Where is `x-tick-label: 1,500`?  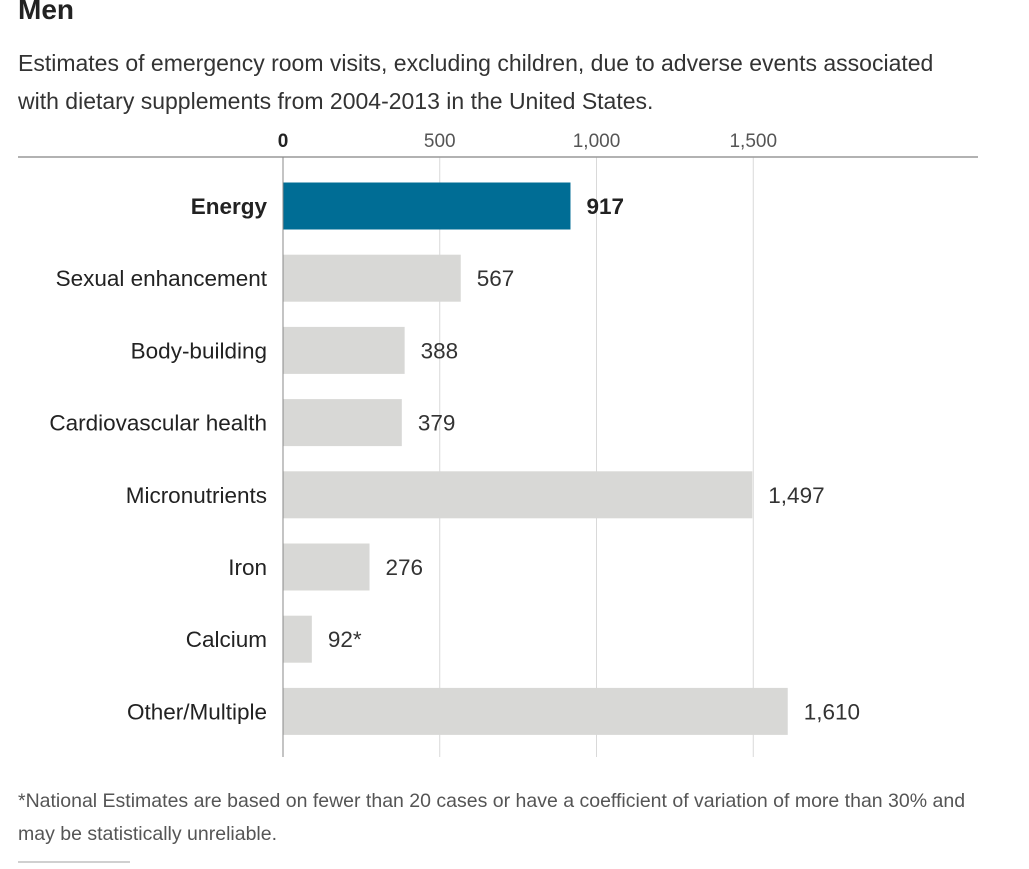 x-tick-label: 1,500 is located at coordinates (753, 141).